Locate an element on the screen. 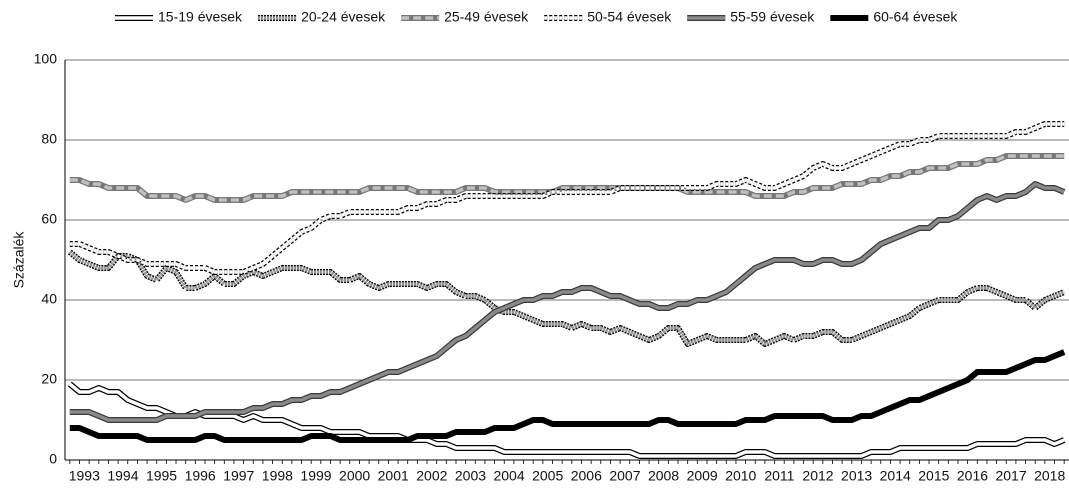 The height and width of the screenshot is (488, 1069). x-tick-label: 2005 is located at coordinates (547, 476).